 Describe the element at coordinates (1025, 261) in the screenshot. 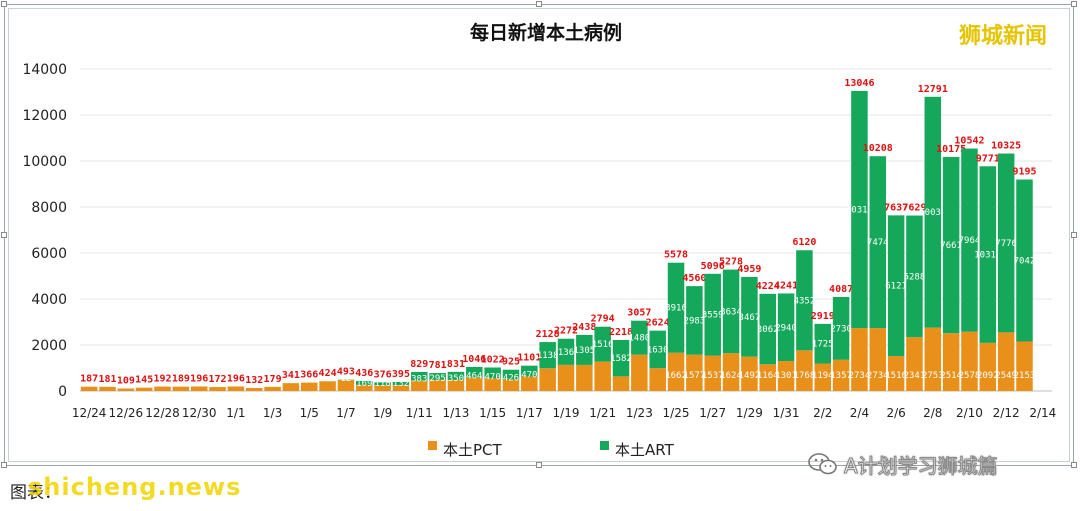

I see `art-value-label: 7042` at that location.